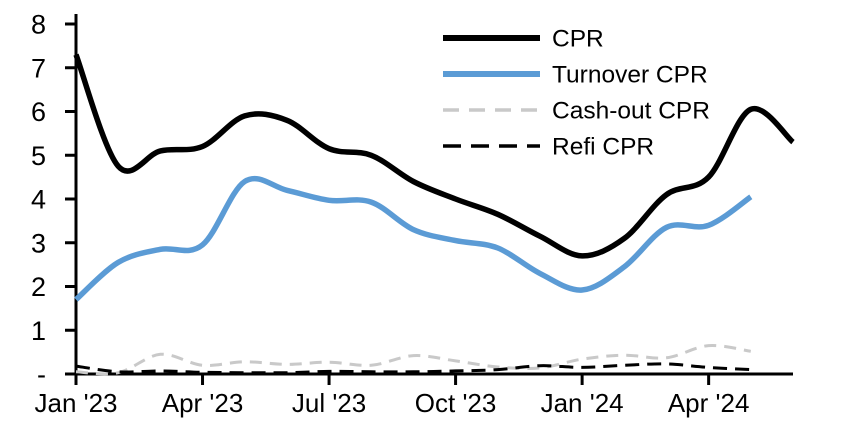 The height and width of the screenshot is (430, 852). I want to click on y-tick-label: 7, so click(38, 68).